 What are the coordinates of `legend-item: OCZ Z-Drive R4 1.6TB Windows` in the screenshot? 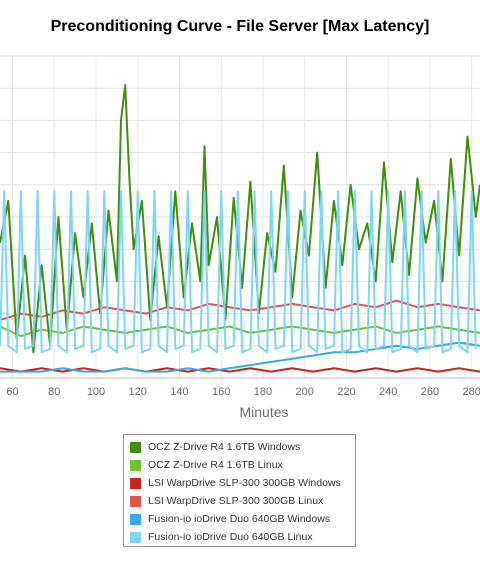 It's located at (242, 447).